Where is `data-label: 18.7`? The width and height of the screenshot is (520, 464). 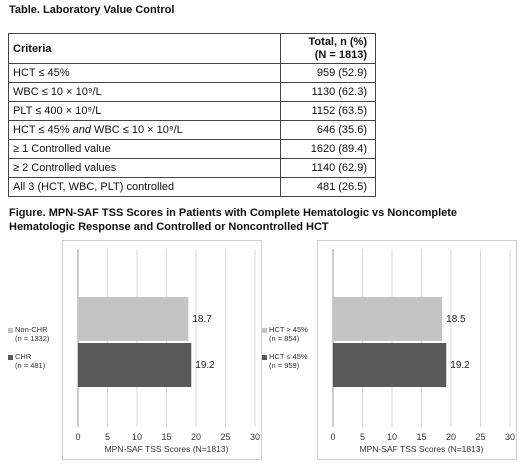
data-label: 18.7 is located at coordinates (202, 319).